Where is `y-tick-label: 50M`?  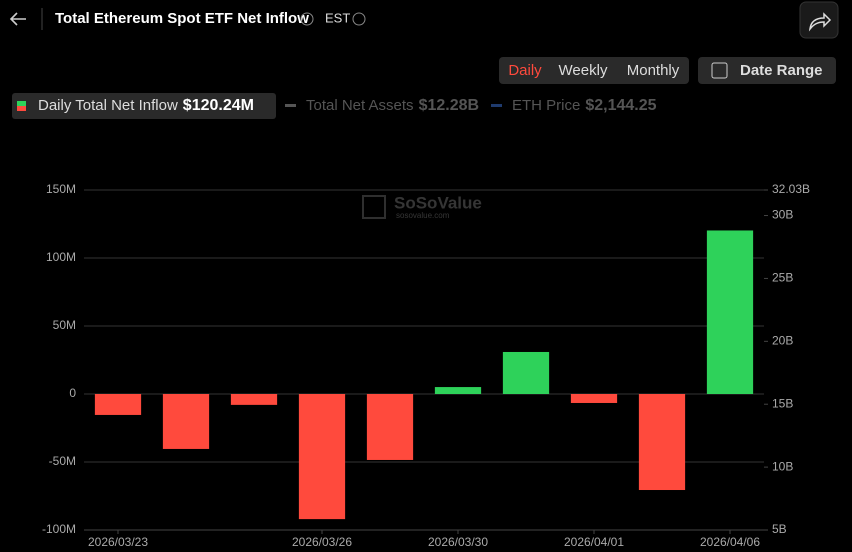 y-tick-label: 50M is located at coordinates (64, 325).